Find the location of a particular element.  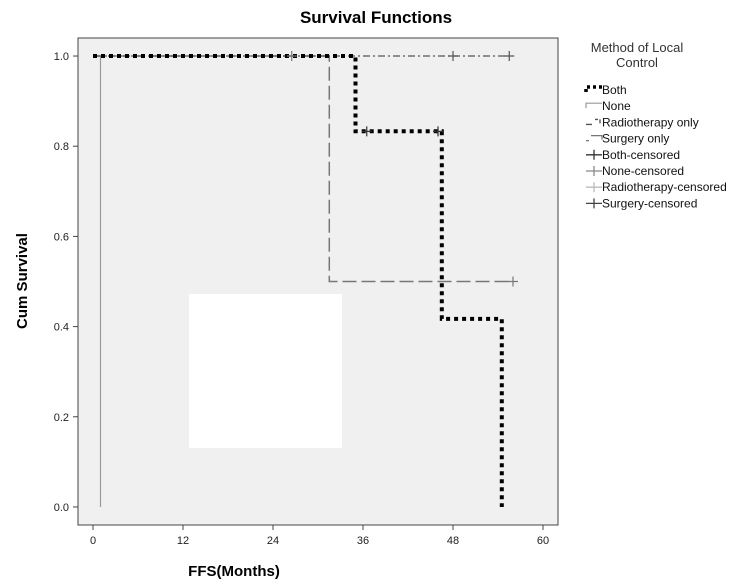

legend-label: Both is located at coordinates (614, 90).